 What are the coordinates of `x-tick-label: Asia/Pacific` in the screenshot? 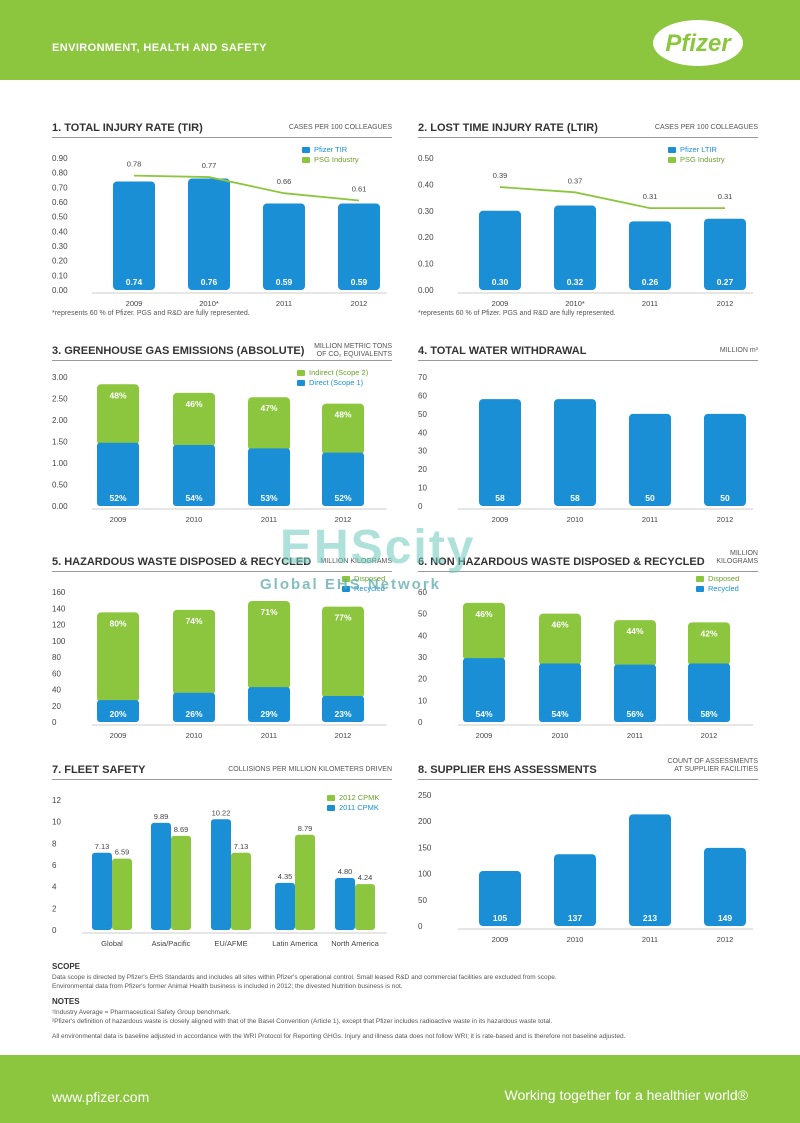 It's located at (171, 943).